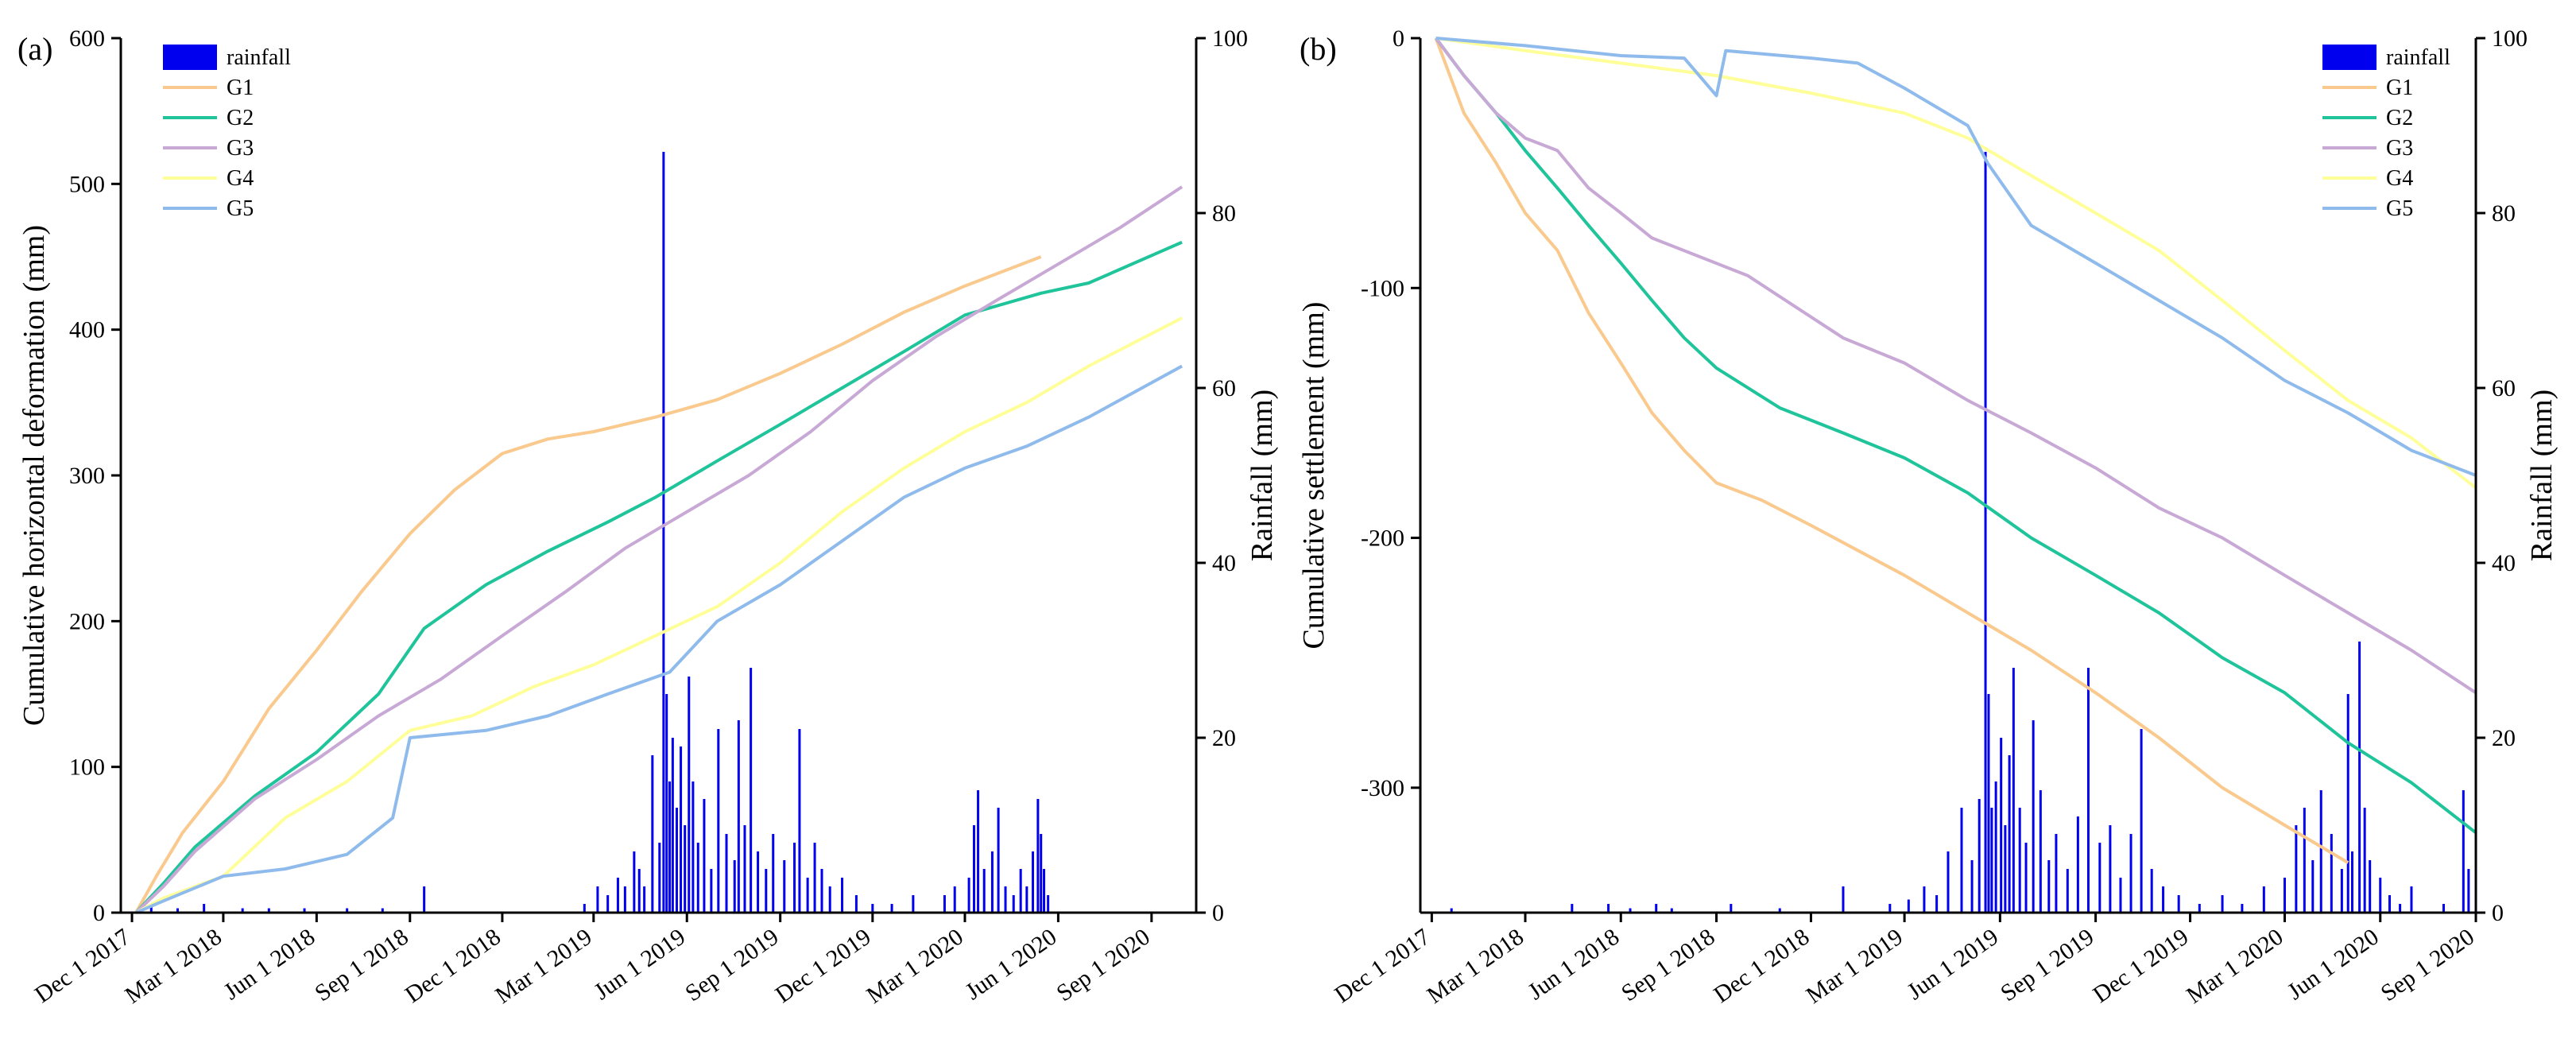 This screenshot has height=1047, width=2576. I want to click on y-tick-label: -300, so click(1382, 788).